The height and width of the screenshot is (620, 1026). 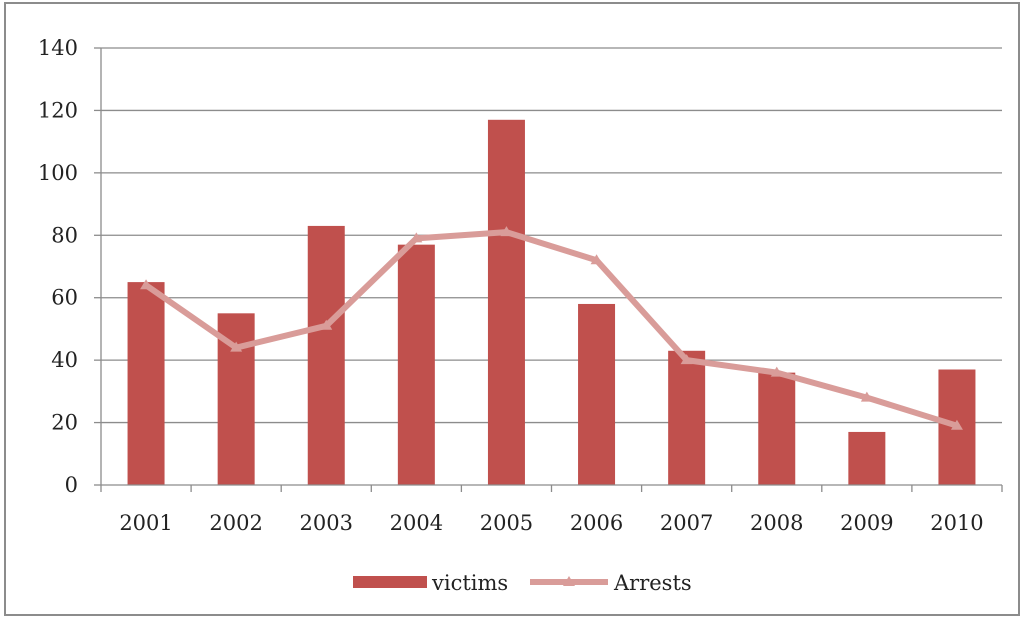 I want to click on x-tick-label: 2004, so click(x=416, y=523).